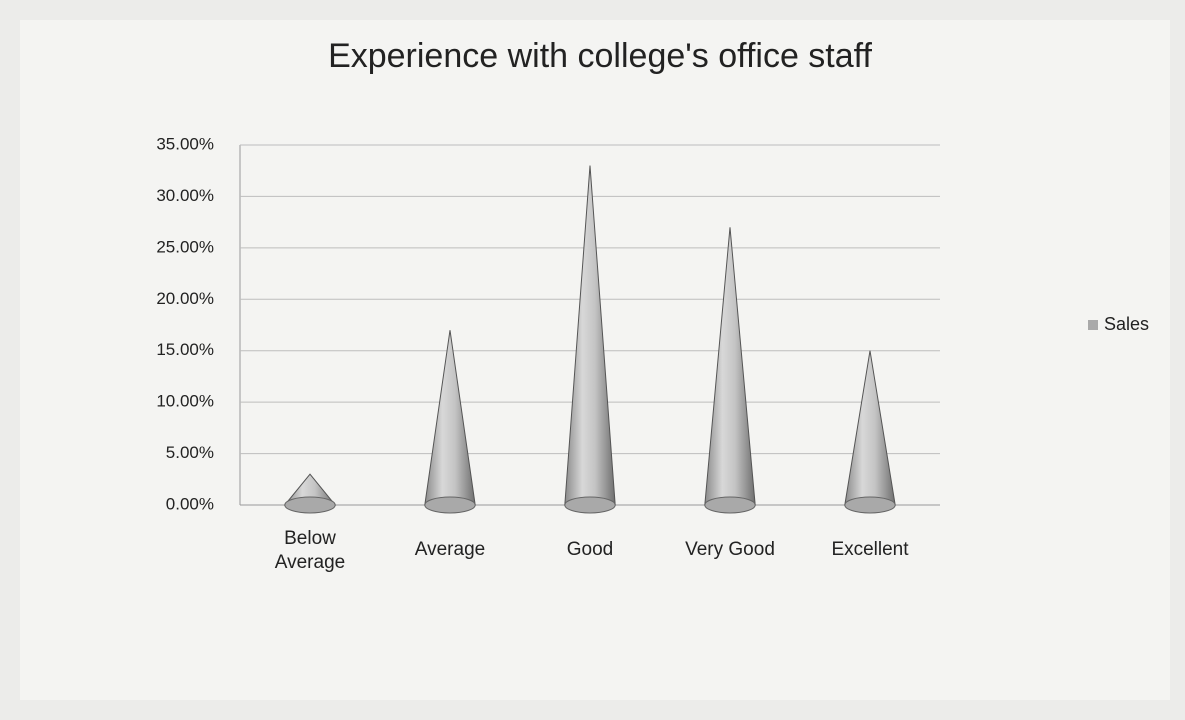 This screenshot has height=720, width=1185. I want to click on x-tick-label: Very Good, so click(730, 549).